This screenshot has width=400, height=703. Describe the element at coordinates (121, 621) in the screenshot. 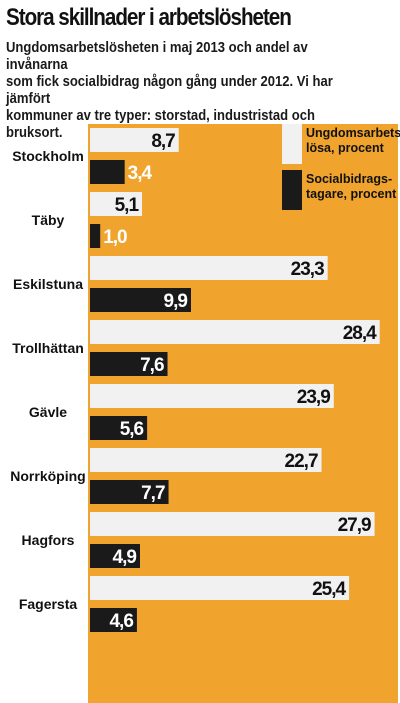

I see `data-label-s2-8: 4,6` at that location.